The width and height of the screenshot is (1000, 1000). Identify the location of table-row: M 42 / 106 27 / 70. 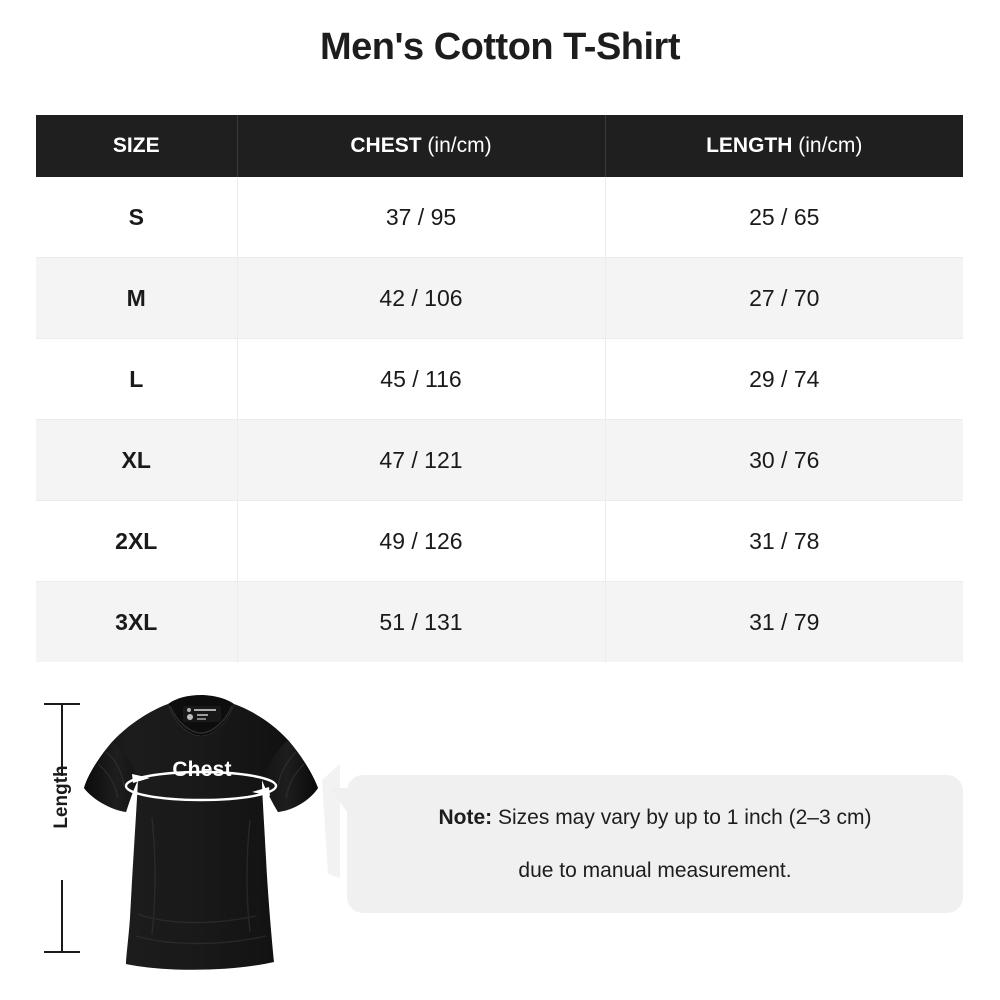
(499, 298).